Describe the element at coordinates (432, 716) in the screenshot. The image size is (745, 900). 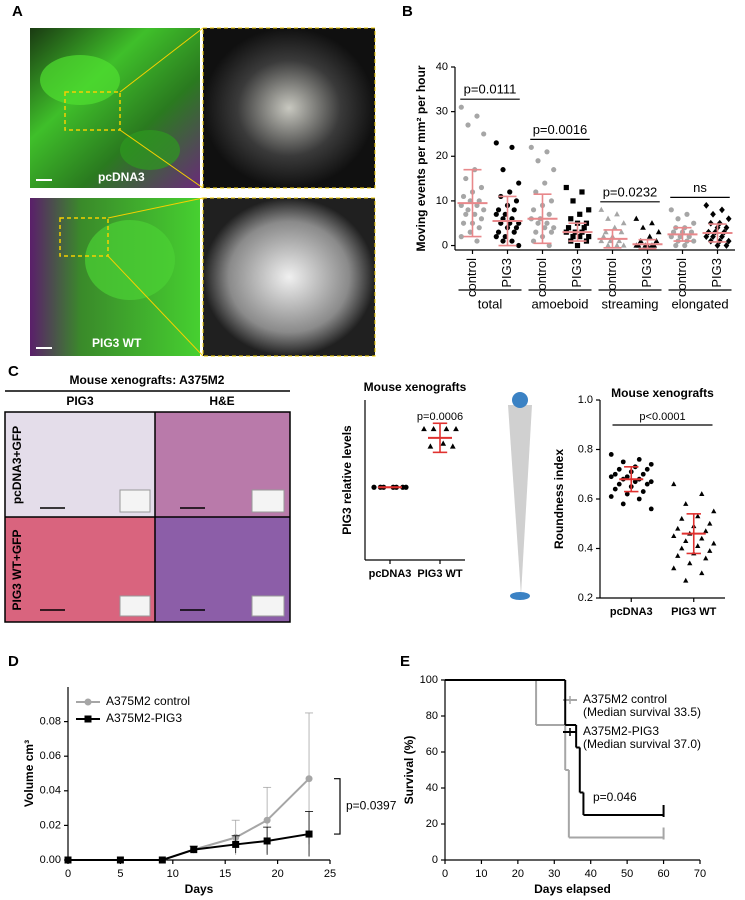
I see `y-tick-label: 80` at that location.